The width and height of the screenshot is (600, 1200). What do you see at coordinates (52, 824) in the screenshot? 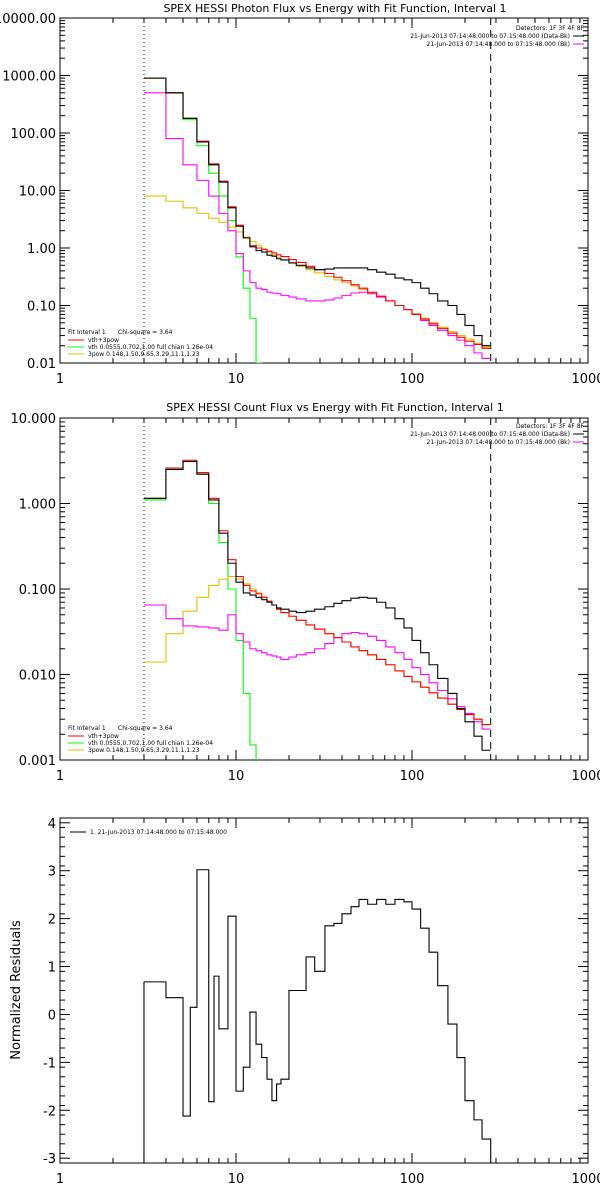
I see `residuals-ytick-label: 4` at bounding box center [52, 824].